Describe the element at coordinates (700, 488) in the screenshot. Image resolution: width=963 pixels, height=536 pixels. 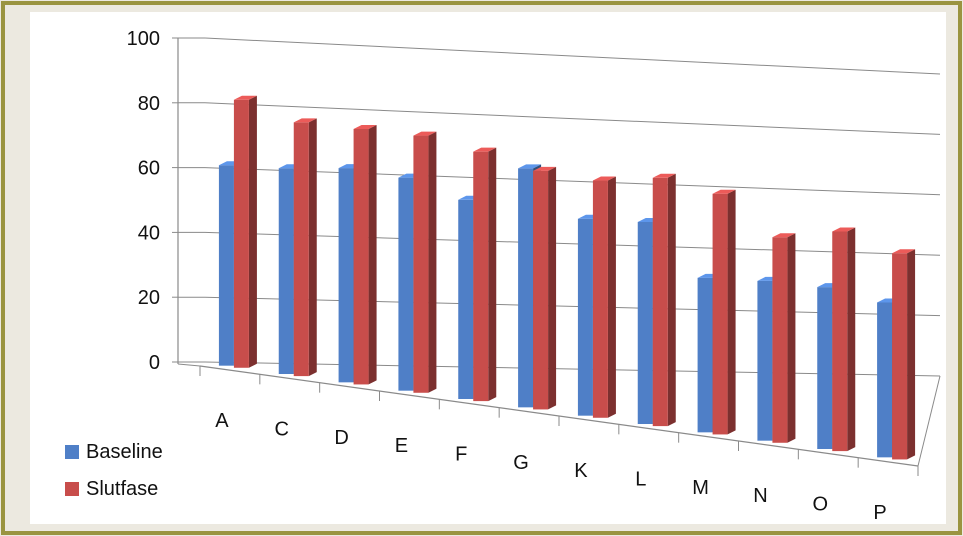
I see `x-tick-label: M` at that location.